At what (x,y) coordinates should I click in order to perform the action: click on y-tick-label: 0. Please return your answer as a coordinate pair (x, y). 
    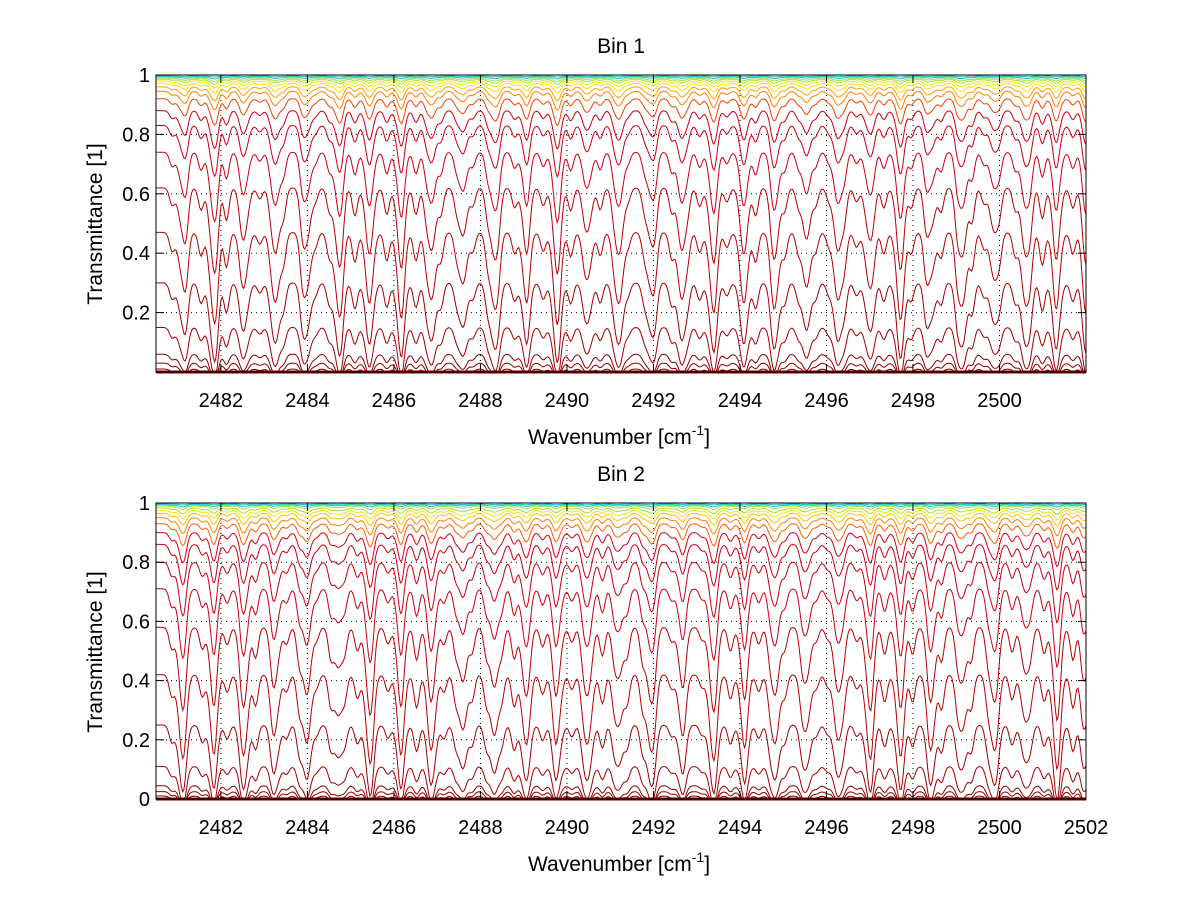
    Looking at the image, I should click on (144, 800).